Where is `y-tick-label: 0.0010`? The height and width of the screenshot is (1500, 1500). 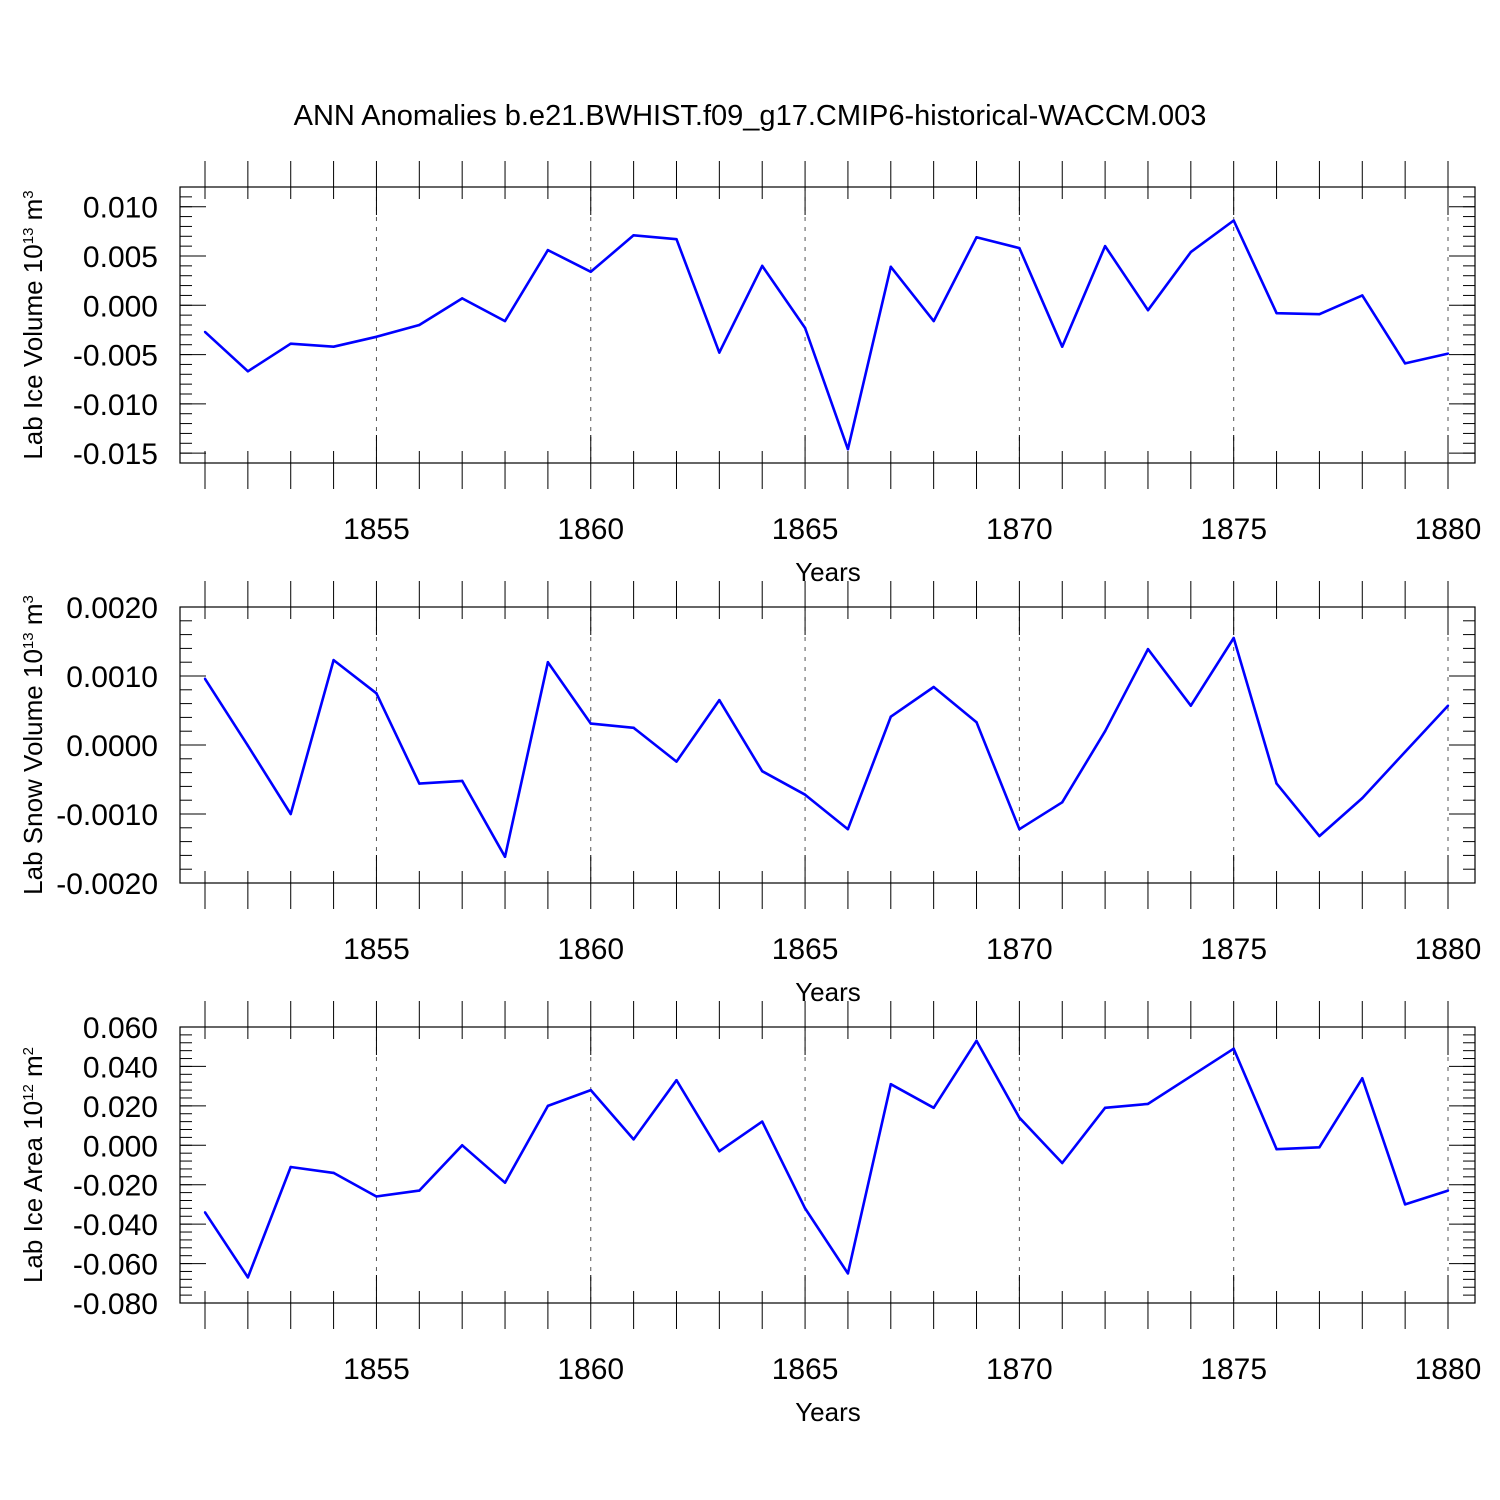
y-tick-label: 0.0010 is located at coordinates (112, 677).